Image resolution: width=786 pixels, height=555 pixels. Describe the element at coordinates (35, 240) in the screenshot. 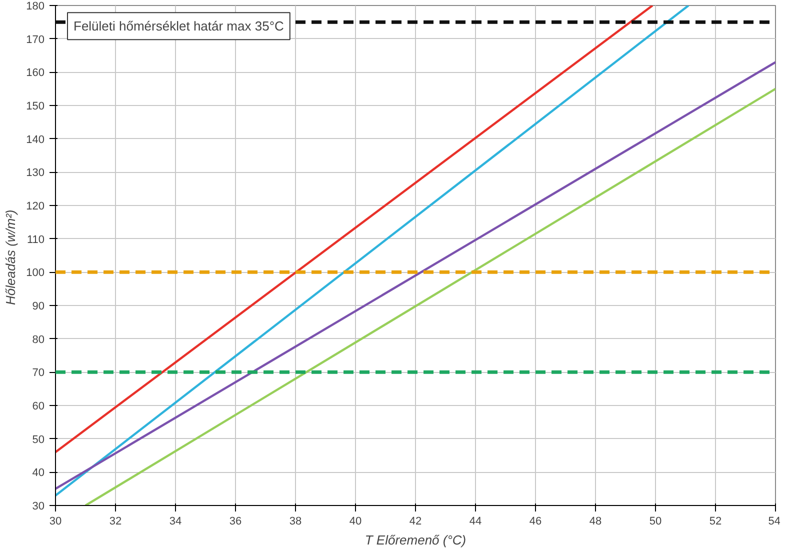

I see `y-tick-label: 110` at that location.